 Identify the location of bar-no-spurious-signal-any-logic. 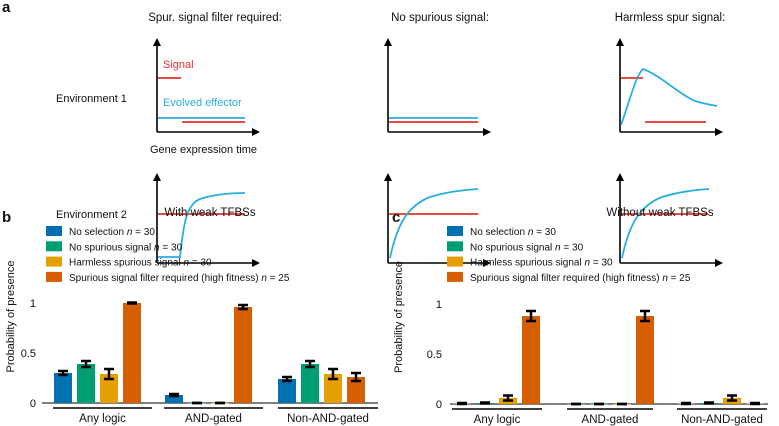
(86, 383).